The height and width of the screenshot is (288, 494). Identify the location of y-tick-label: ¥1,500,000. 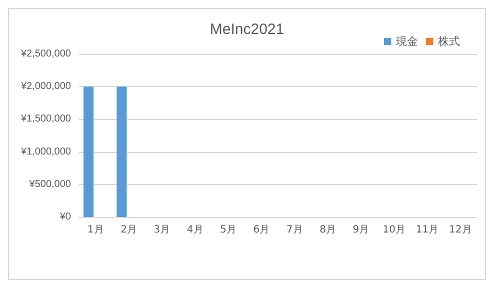
(46, 119).